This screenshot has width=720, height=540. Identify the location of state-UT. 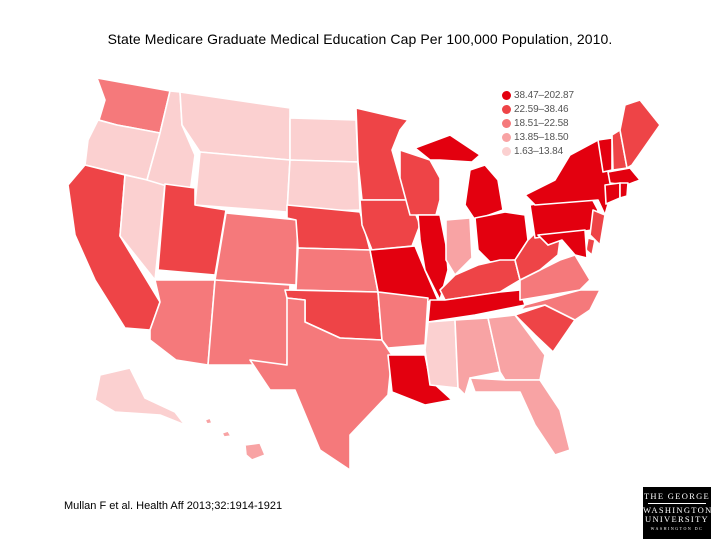
(192, 229).